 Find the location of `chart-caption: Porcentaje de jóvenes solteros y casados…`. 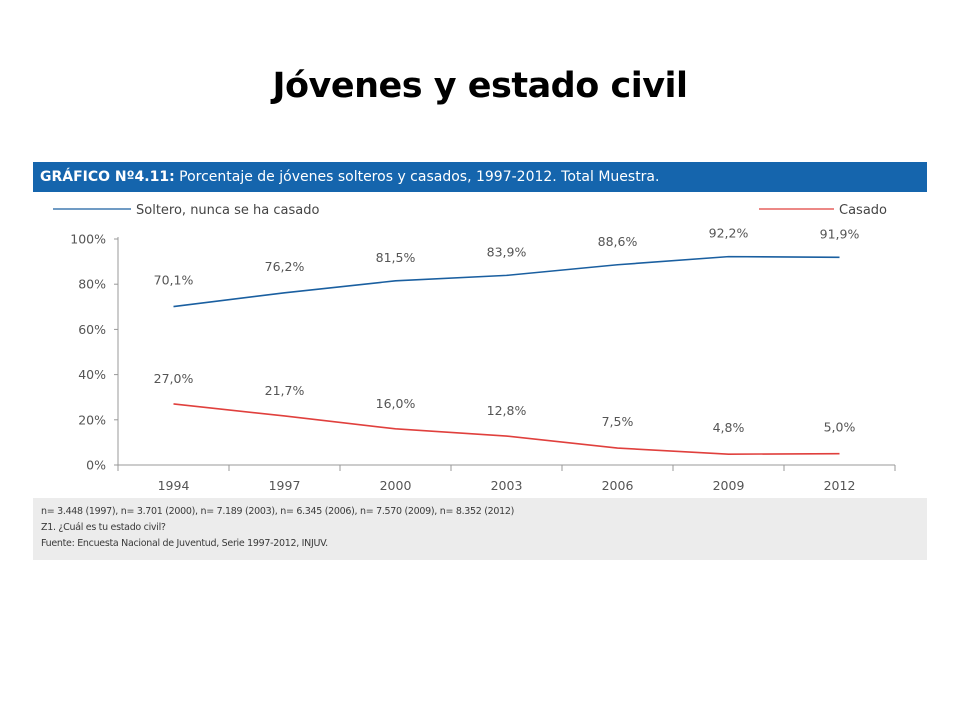

chart-caption: Porcentaje de jóvenes solteros y casados… is located at coordinates (417, 177).